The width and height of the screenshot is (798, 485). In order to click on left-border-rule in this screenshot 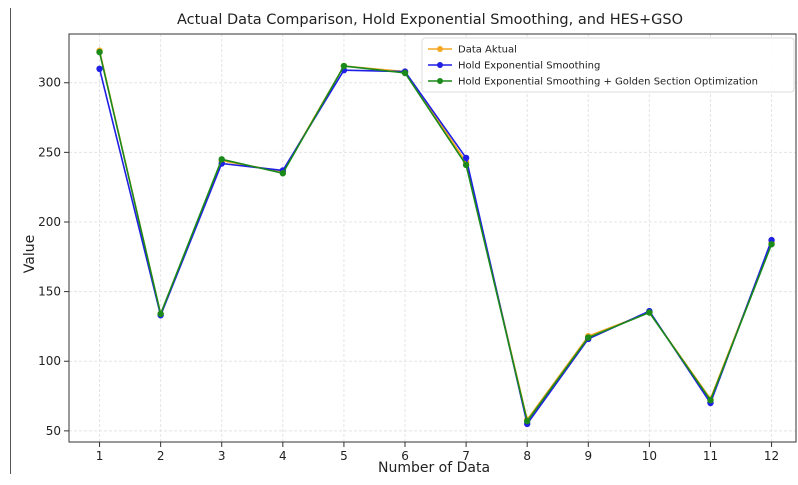, I will do `click(10, 241)`.